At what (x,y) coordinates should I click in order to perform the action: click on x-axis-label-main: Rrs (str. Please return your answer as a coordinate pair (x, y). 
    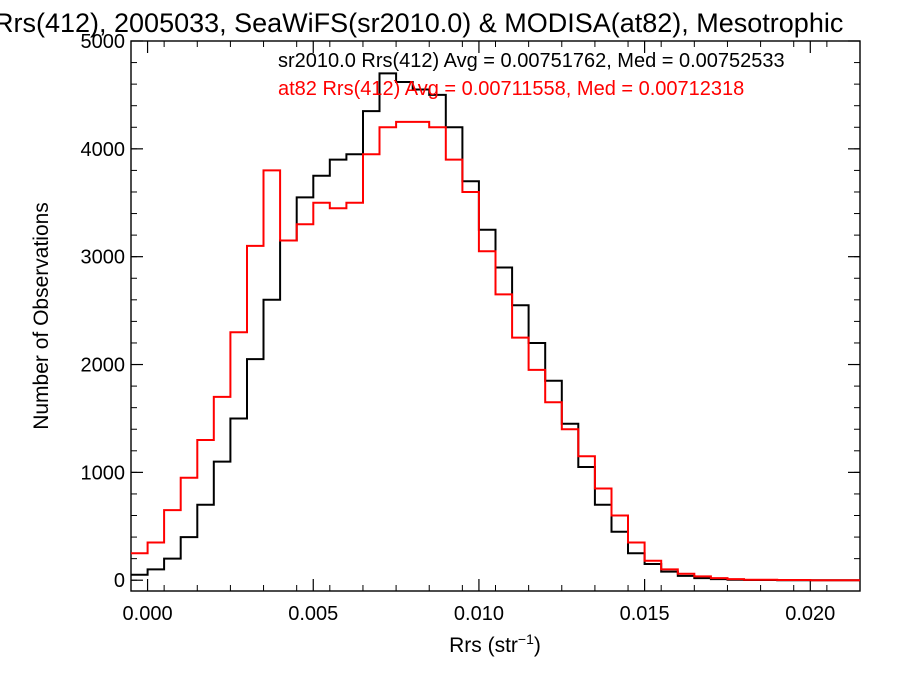
    Looking at the image, I should click on (483, 645).